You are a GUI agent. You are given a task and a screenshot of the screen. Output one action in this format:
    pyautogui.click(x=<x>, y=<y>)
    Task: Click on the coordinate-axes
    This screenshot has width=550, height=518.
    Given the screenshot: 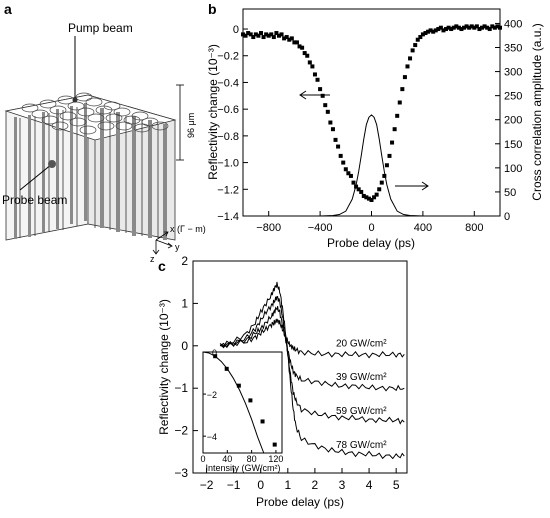 What is the action you would take?
    pyautogui.click(x=162, y=243)
    